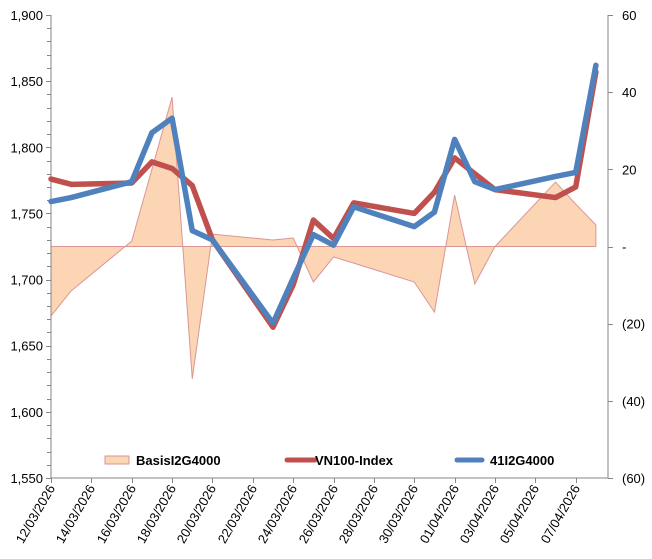 The image size is (652, 559). Describe the element at coordinates (197, 514) in the screenshot. I see `x-tick-label: 20/03/2026` at that location.